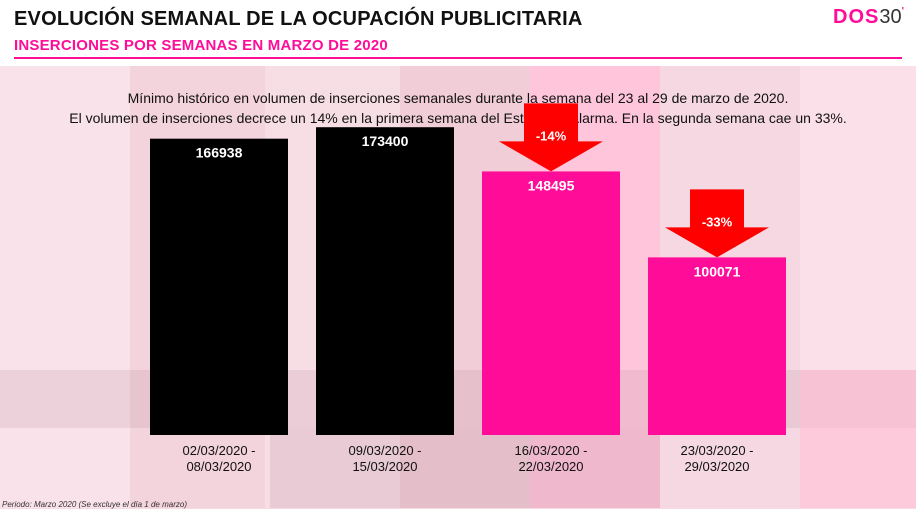 This screenshot has width=916, height=509. Describe the element at coordinates (218, 450) in the screenshot. I see `x-tick-label-1-line-1: 02/03/2020 -` at that location.